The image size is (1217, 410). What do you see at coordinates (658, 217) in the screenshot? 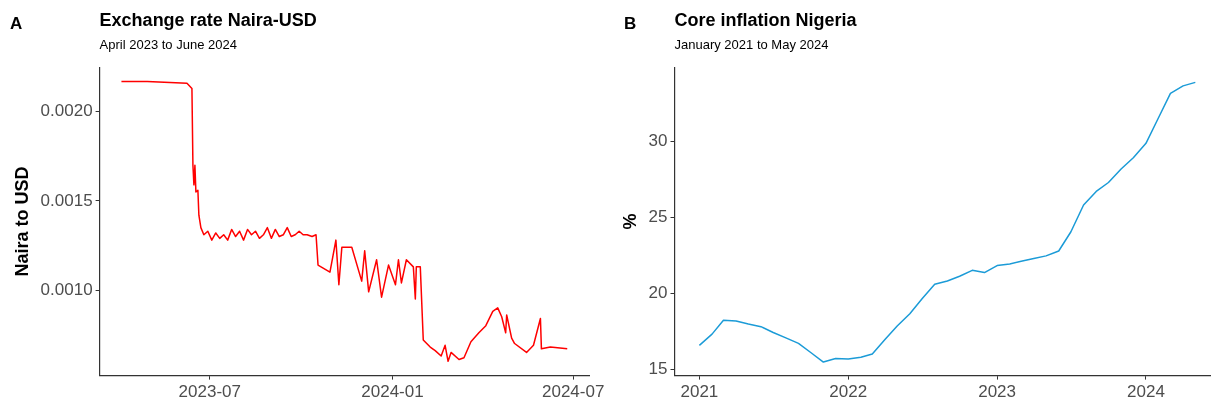
I see `y-tick-label: 25` at bounding box center [658, 217].